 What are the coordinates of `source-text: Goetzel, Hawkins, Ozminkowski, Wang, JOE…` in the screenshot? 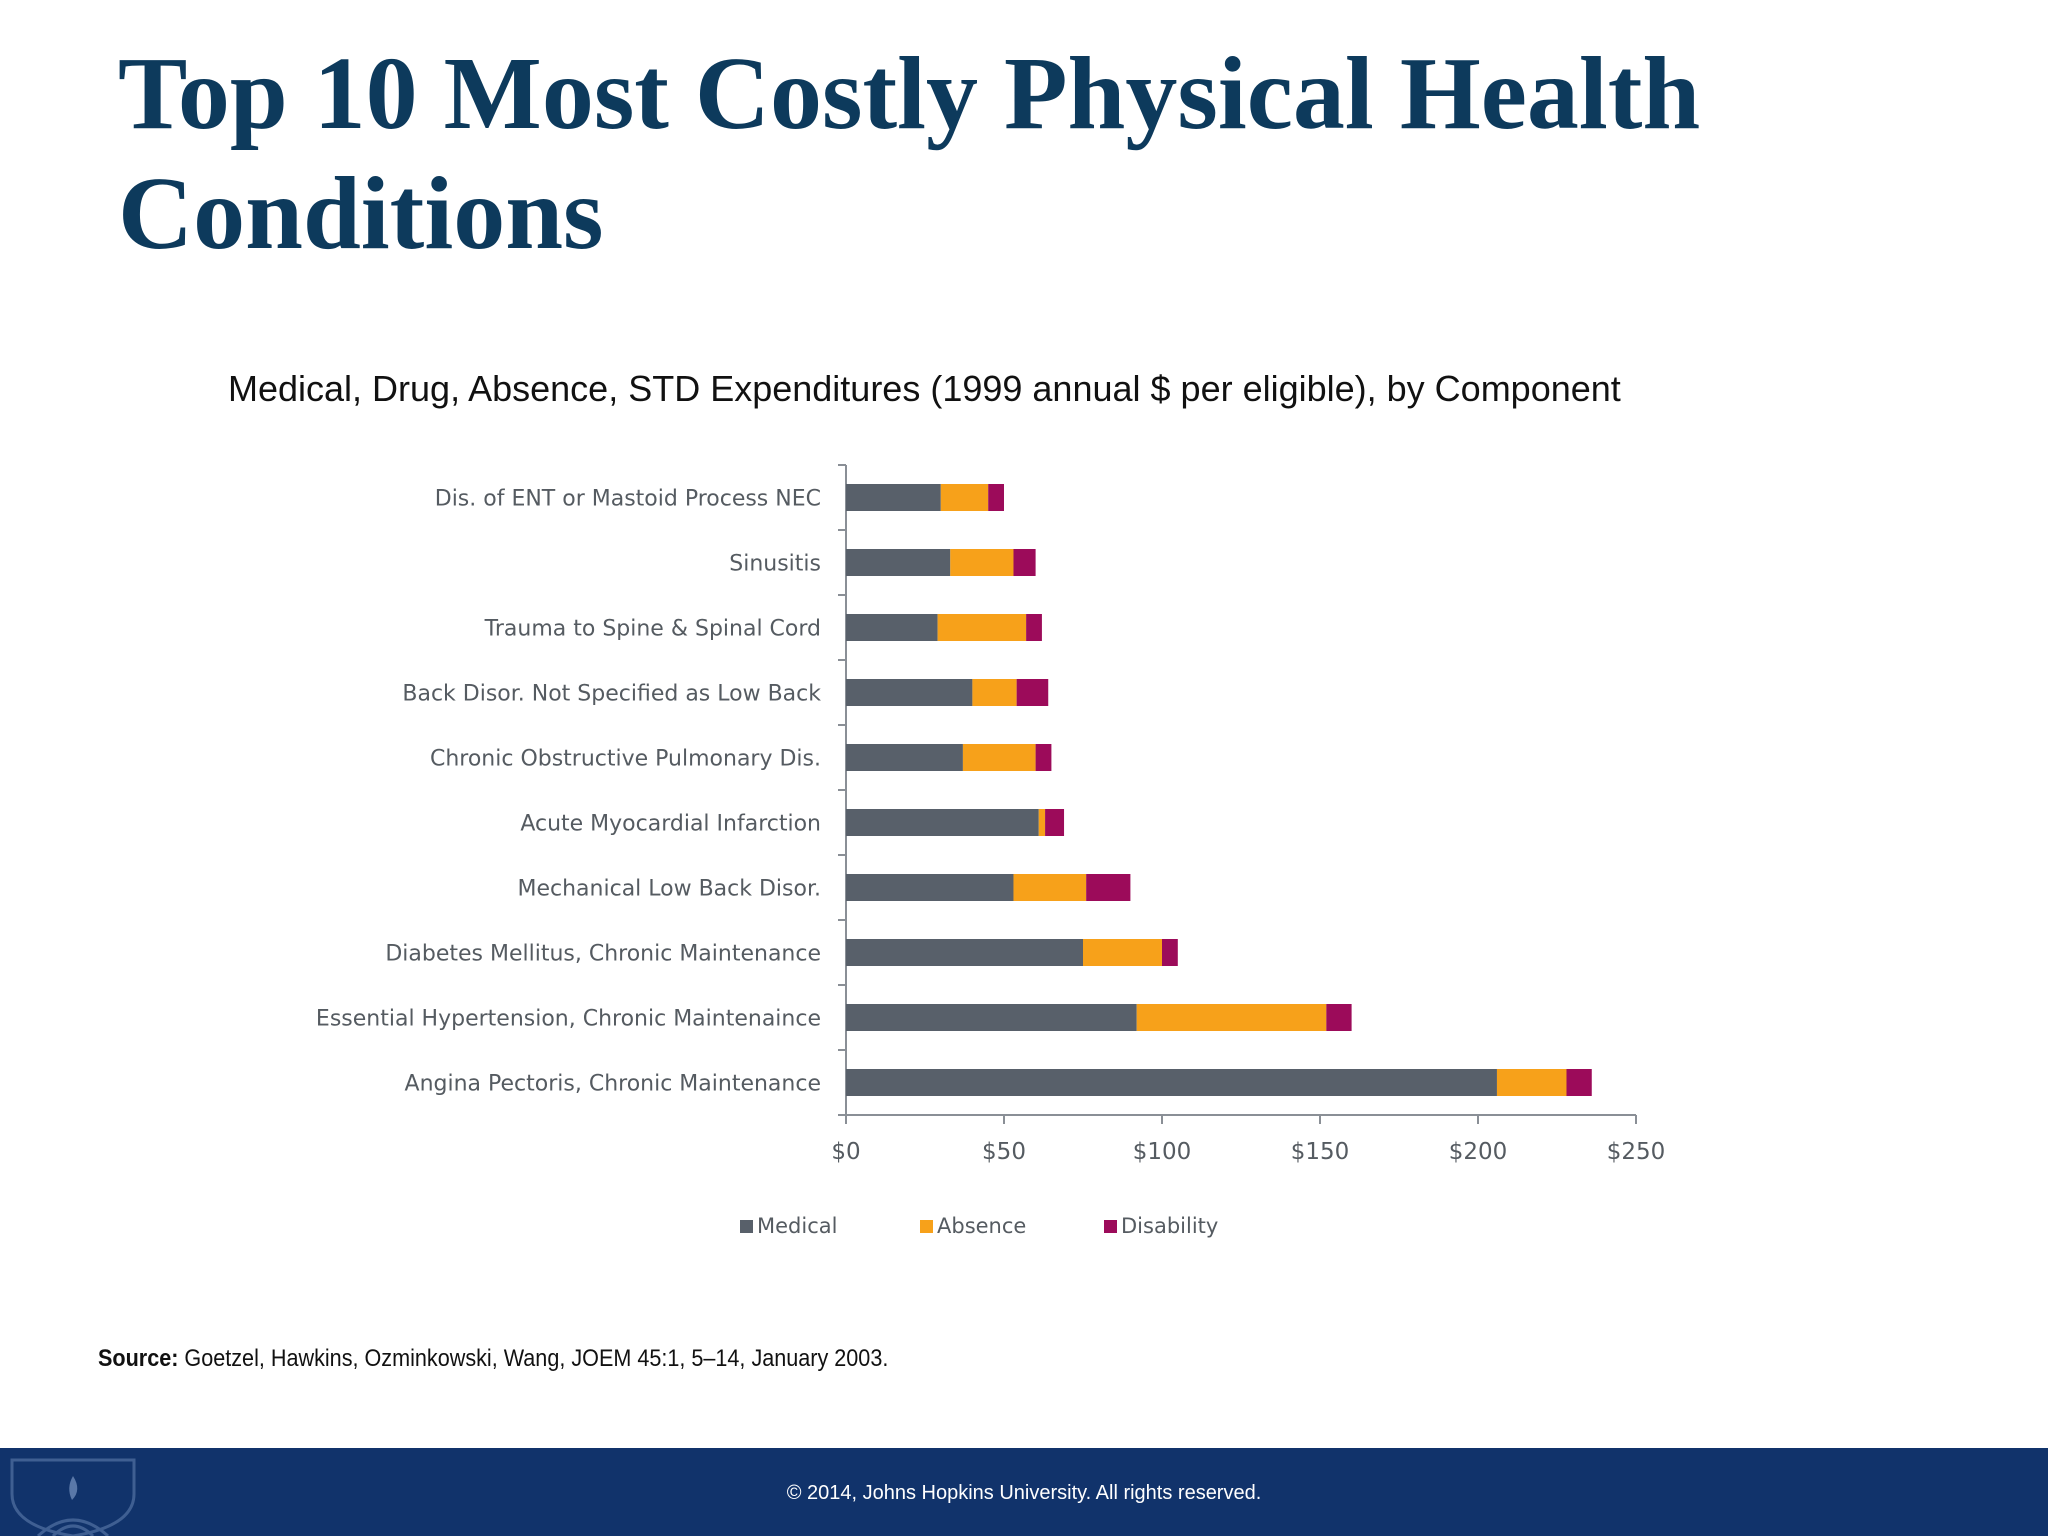 It's located at (536, 1358).